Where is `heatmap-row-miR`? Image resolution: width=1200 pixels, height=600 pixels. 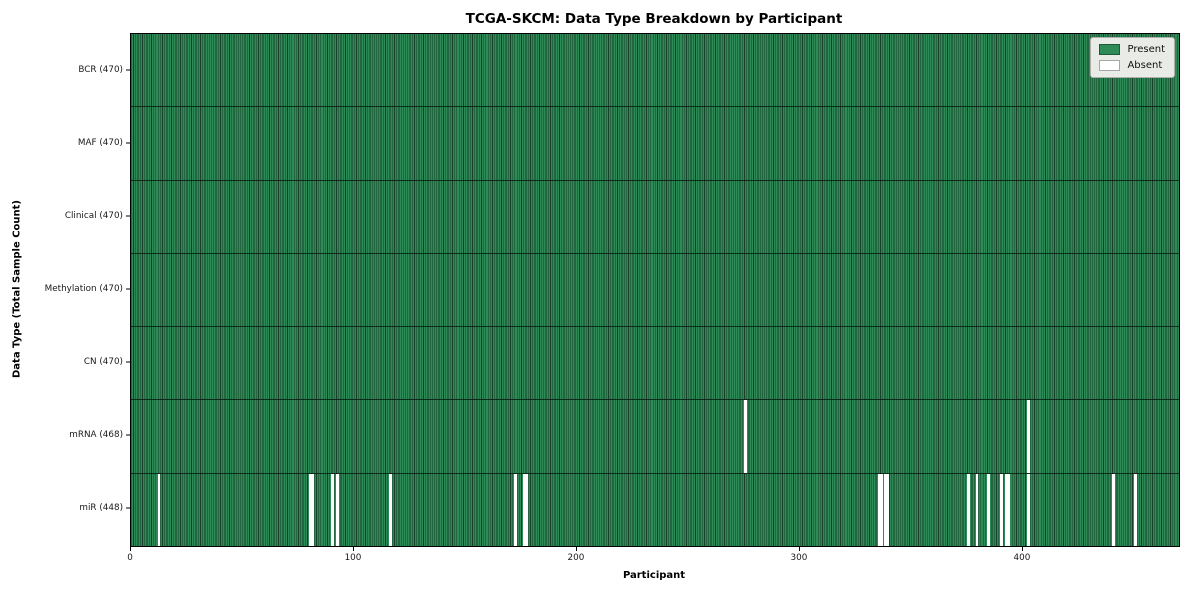
heatmap-row-miR is located at coordinates (655, 509).